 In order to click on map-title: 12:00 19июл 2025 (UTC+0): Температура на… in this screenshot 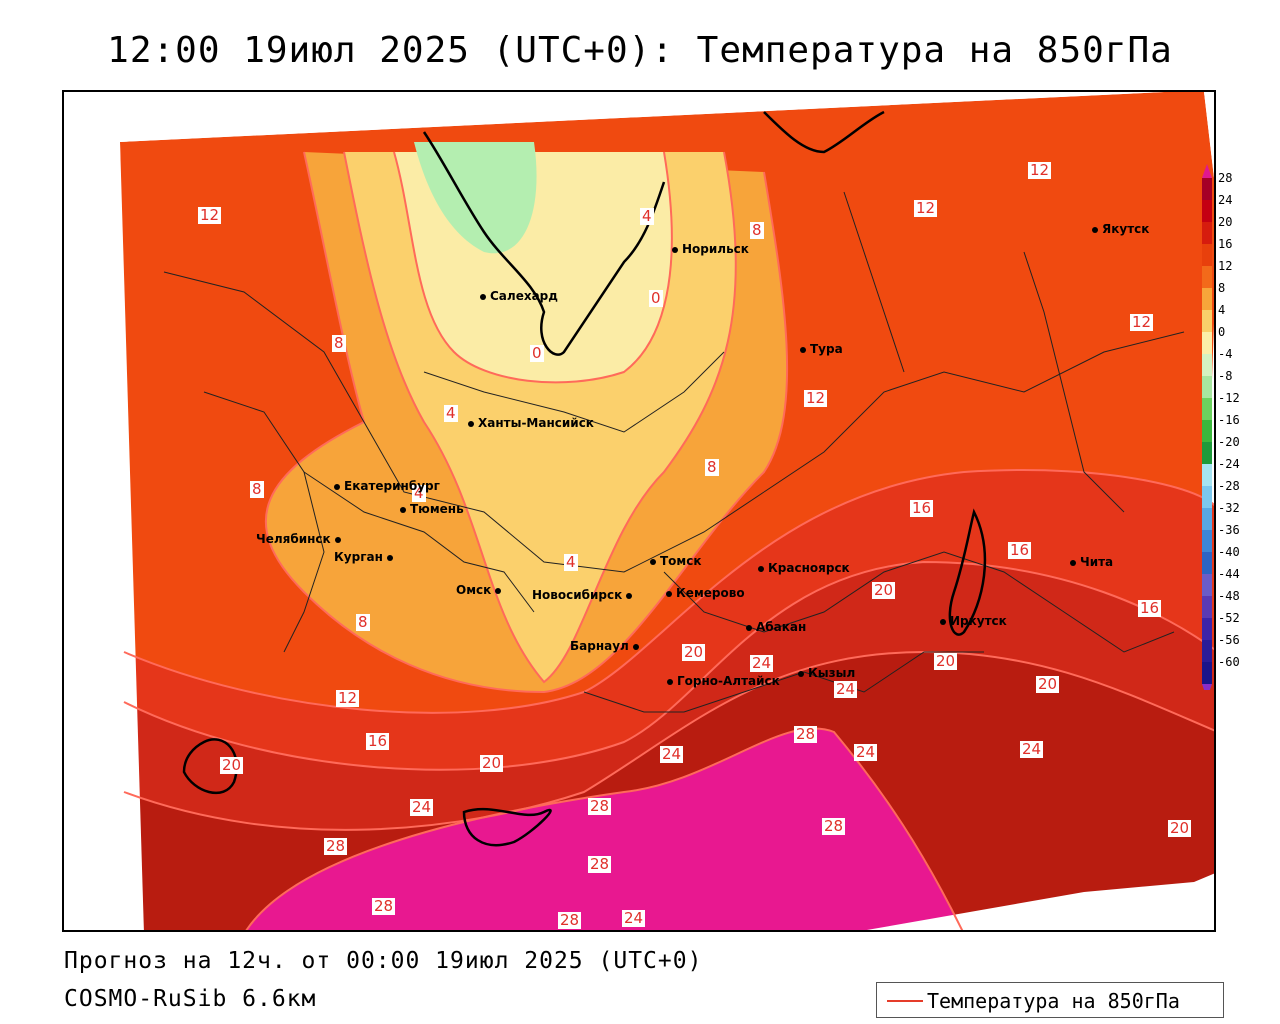, I will do `click(640, 50)`.